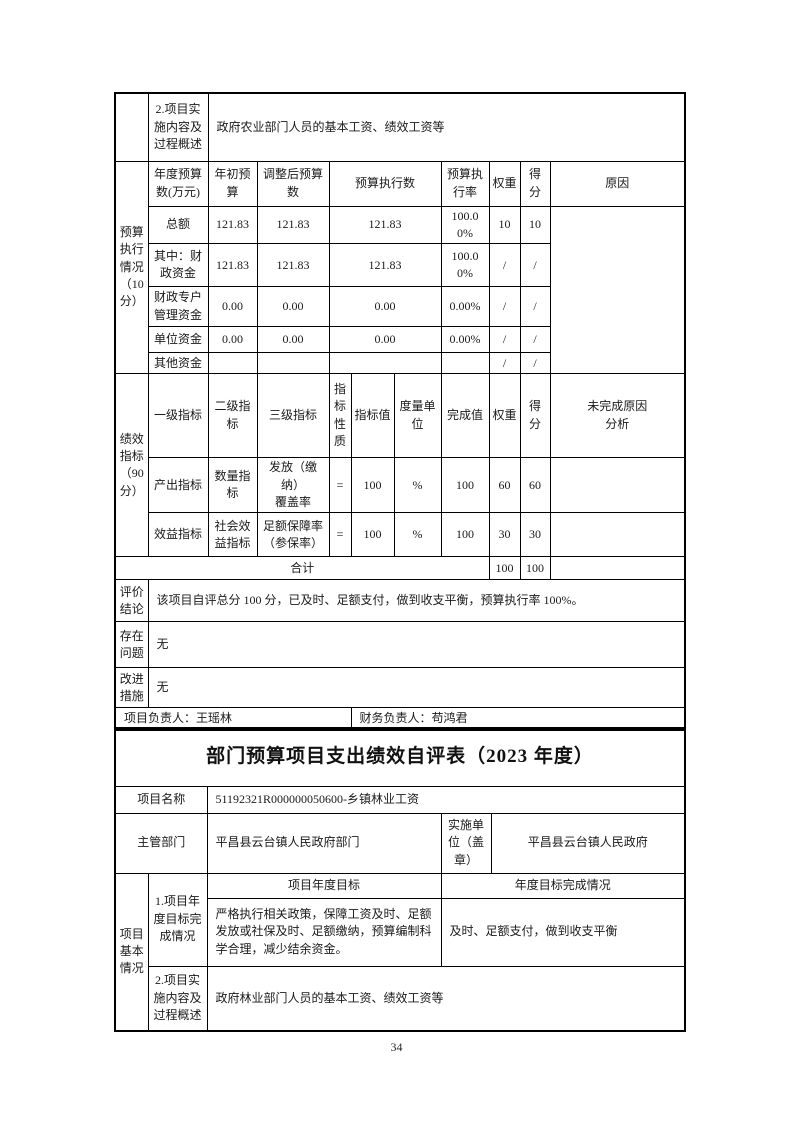 The width and height of the screenshot is (793, 1122). What do you see at coordinates (302, 568) in the screenshot?
I see `total-label: 合计` at bounding box center [302, 568].